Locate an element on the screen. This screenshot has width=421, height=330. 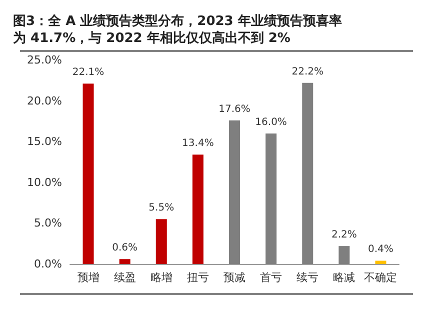
x-tick-label: 预增 is located at coordinates (88, 277).